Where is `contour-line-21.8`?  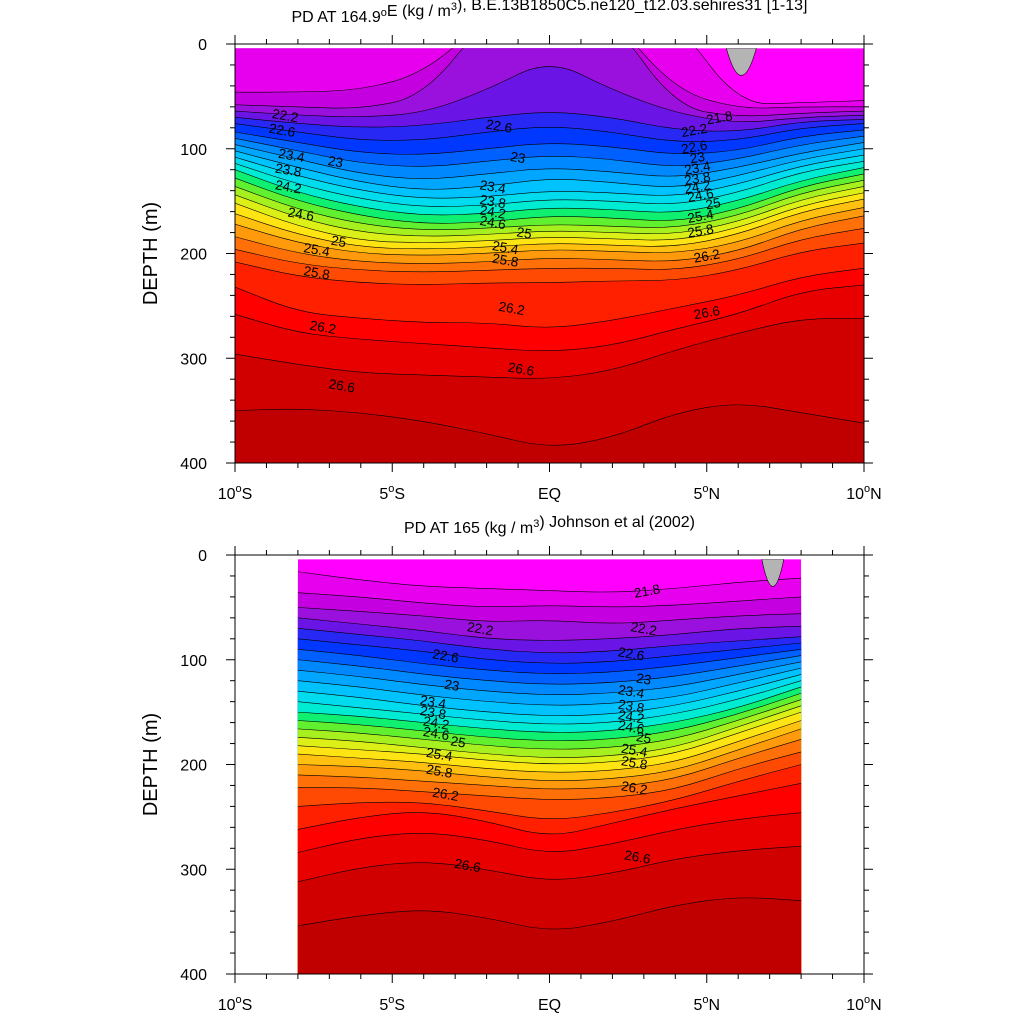 contour-line-21.8 is located at coordinates (779, 76).